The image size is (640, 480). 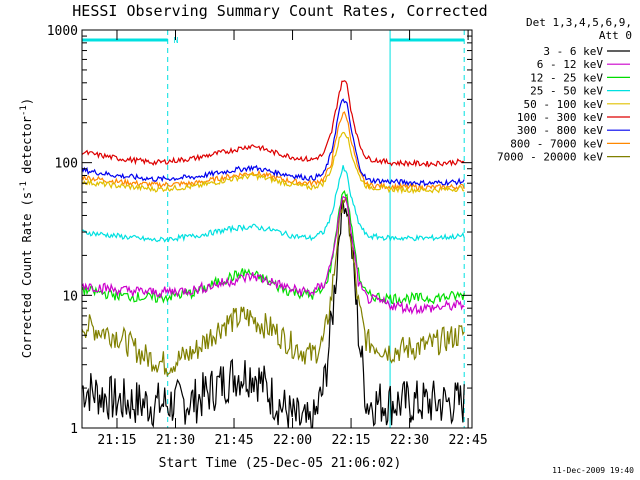 I want to click on series-line-300-800-kev, so click(x=273, y=142).